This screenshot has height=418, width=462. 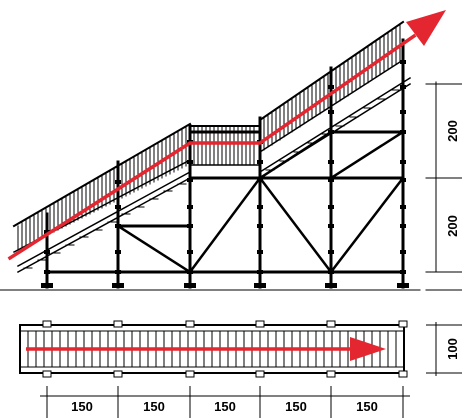 What do you see at coordinates (443, 186) in the screenshot?
I see `elevation-dimension-lines` at bounding box center [443, 186].